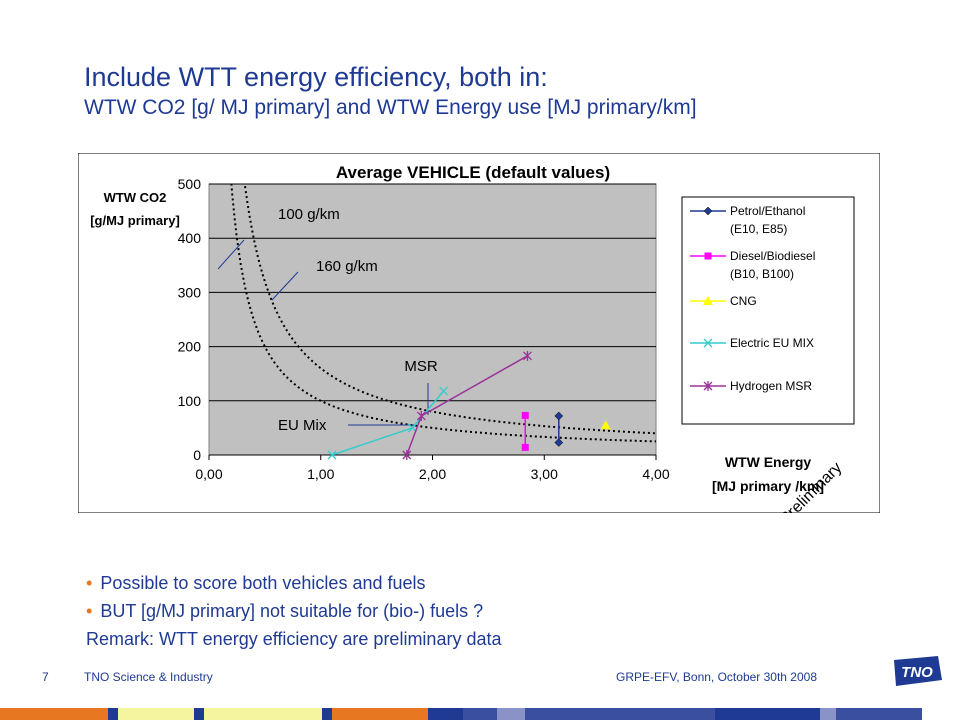 The width and height of the screenshot is (960, 720). What do you see at coordinates (768, 486) in the screenshot?
I see `x-axis-label: [MJ primary /km]` at bounding box center [768, 486].